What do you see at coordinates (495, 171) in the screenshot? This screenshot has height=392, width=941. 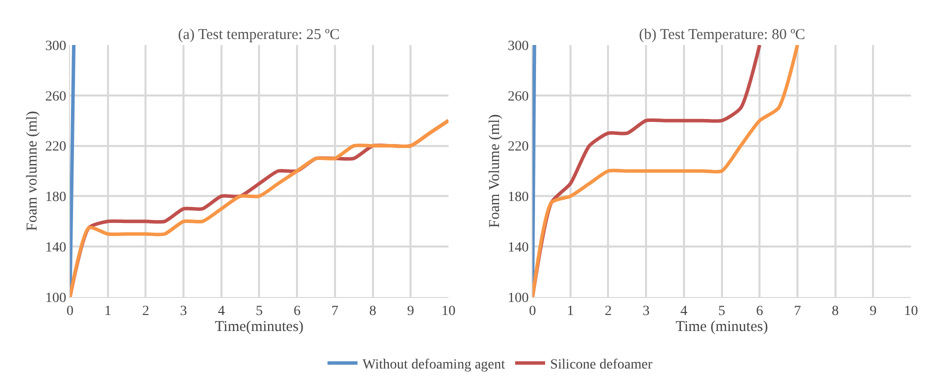 I see `y-axis-title: Foam Volume (ml)` at bounding box center [495, 171].